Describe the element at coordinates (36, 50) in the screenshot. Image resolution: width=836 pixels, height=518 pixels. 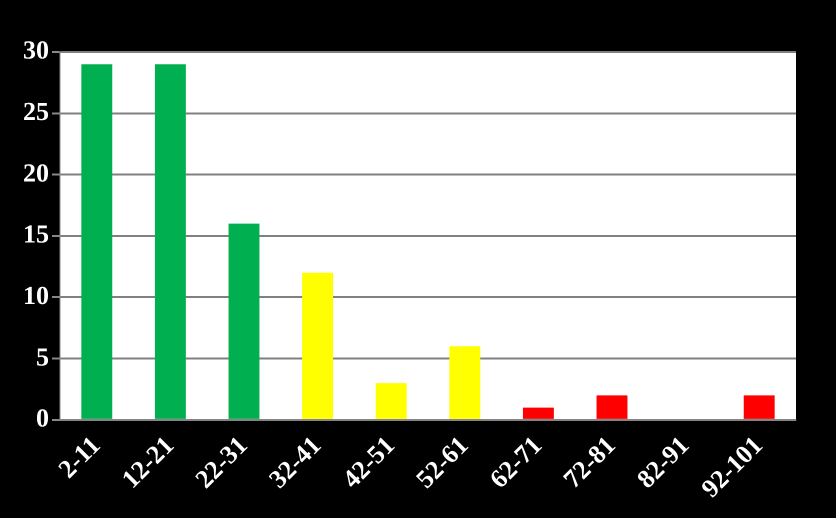
I see `y-tick-label: 30` at that location.